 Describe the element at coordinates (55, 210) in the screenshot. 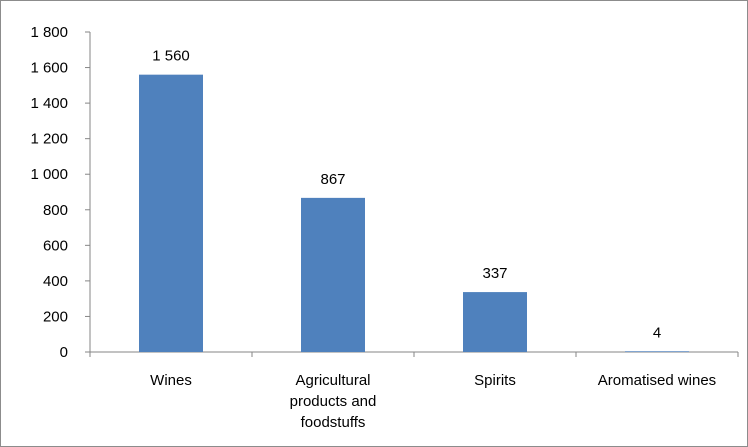

I see `y-tick-label: 800` at that location.